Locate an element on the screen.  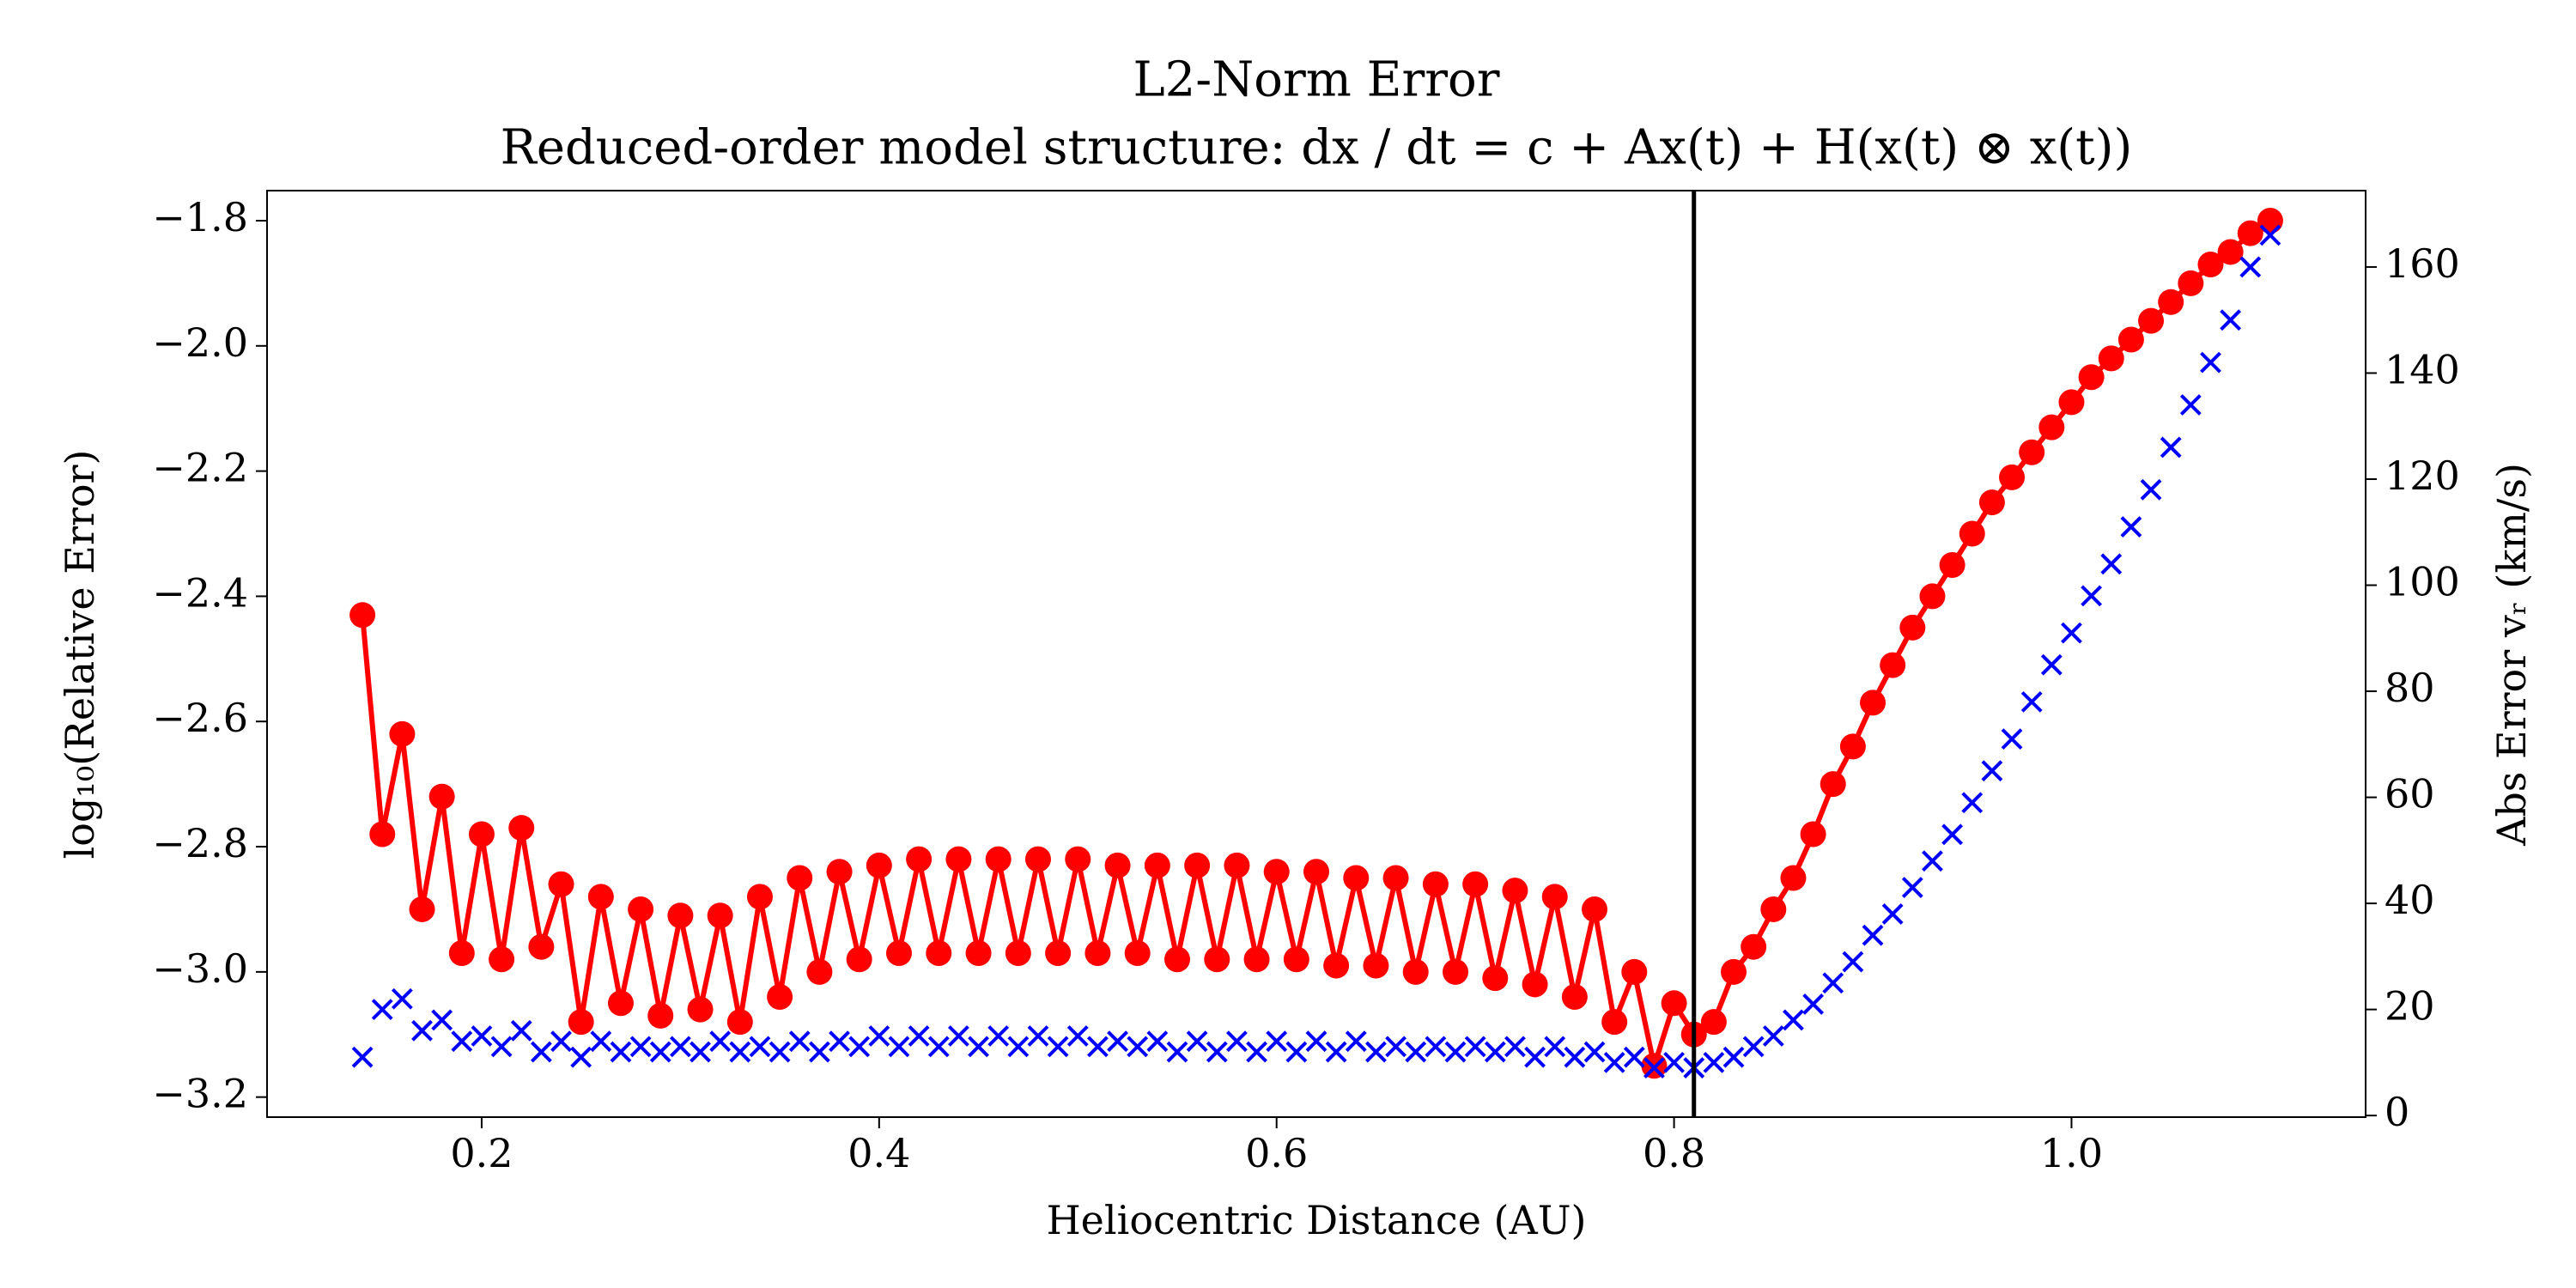
y-tick-label: −2.0 is located at coordinates (200, 343).